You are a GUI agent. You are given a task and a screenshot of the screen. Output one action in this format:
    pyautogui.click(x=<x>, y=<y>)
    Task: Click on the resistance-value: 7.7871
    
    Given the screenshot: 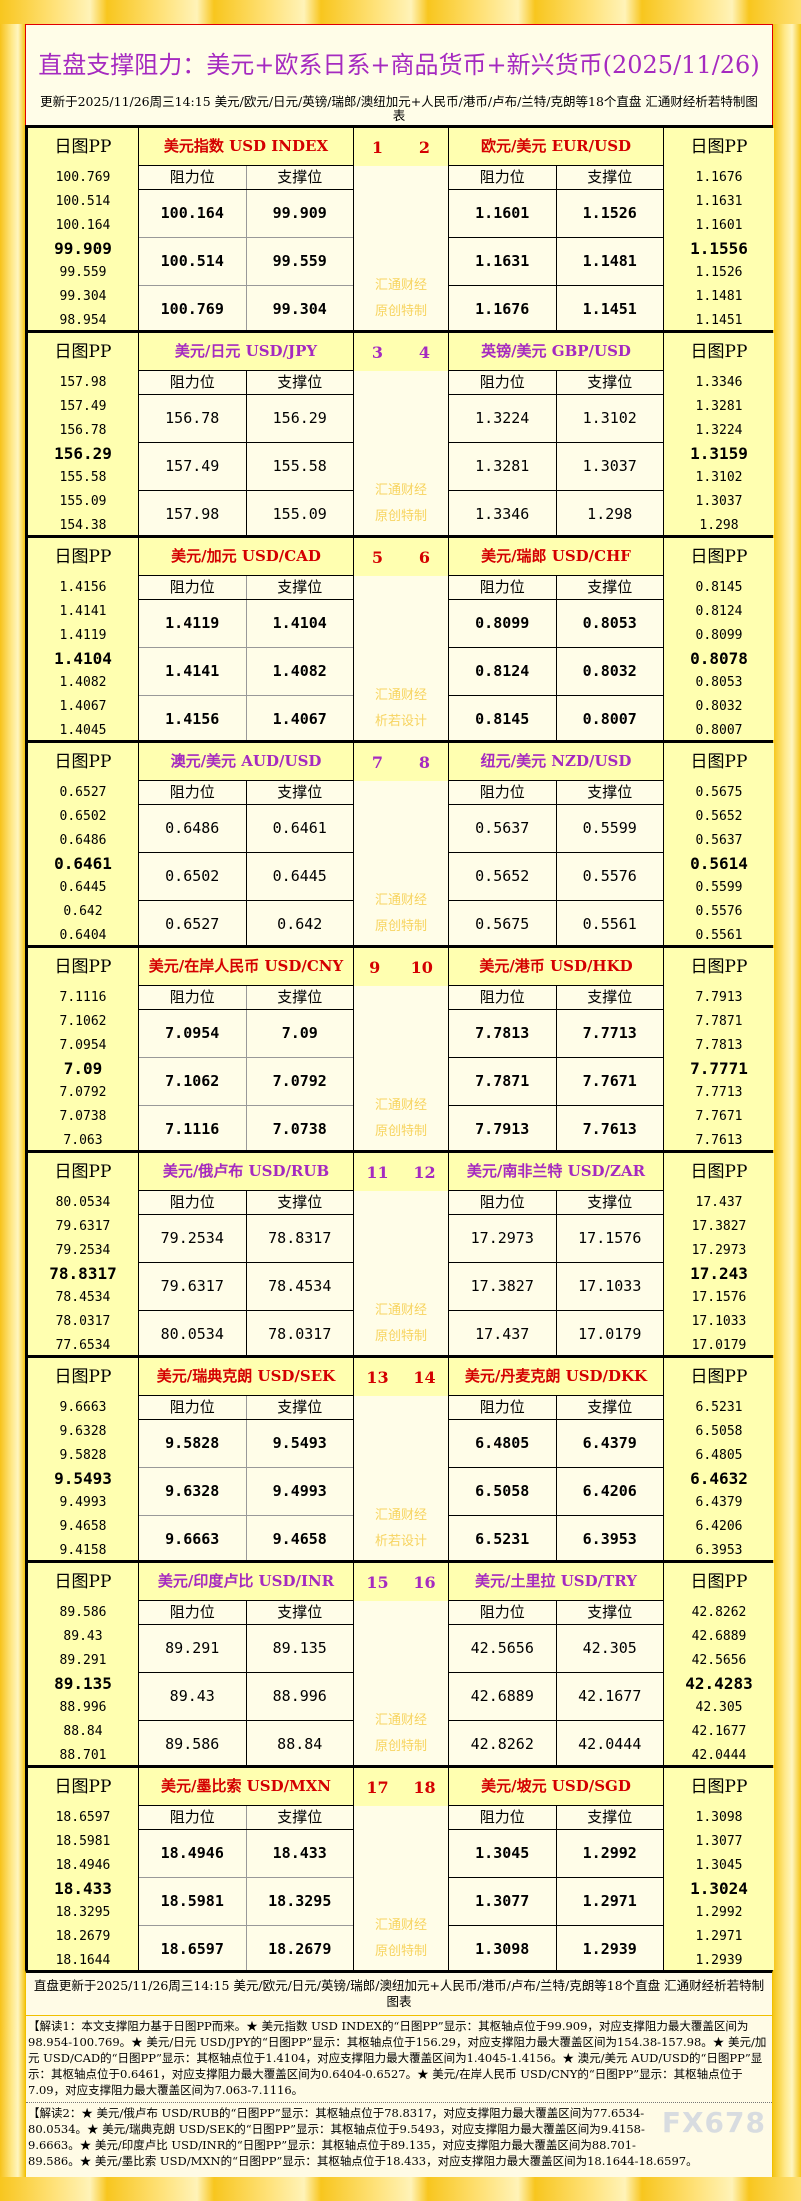 What is the action you would take?
    pyautogui.click(x=503, y=1081)
    